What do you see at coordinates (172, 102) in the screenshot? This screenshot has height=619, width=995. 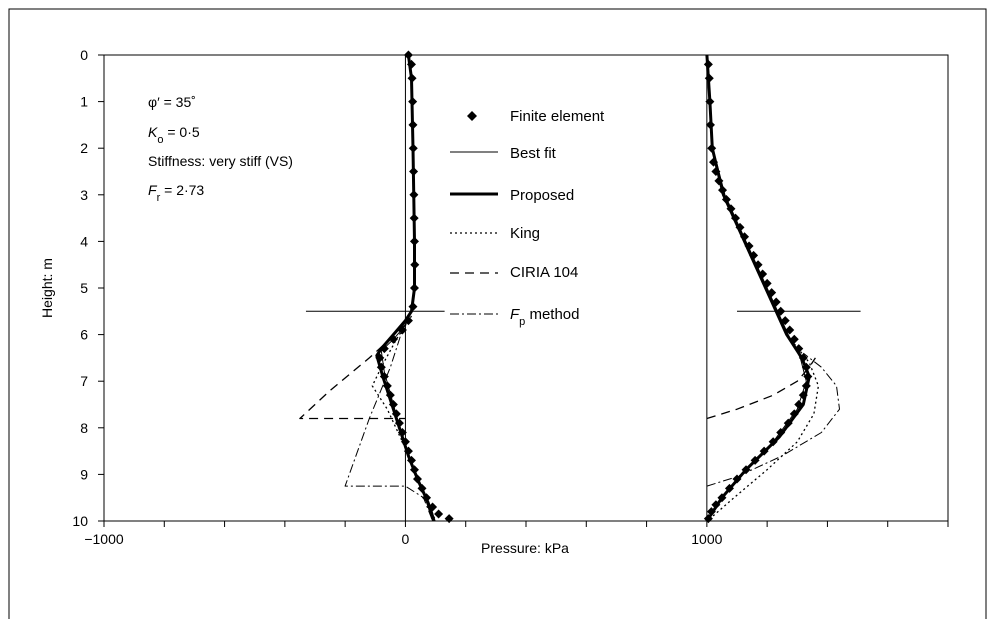 I see `annotation-phi: φ′ = 35˚` at bounding box center [172, 102].